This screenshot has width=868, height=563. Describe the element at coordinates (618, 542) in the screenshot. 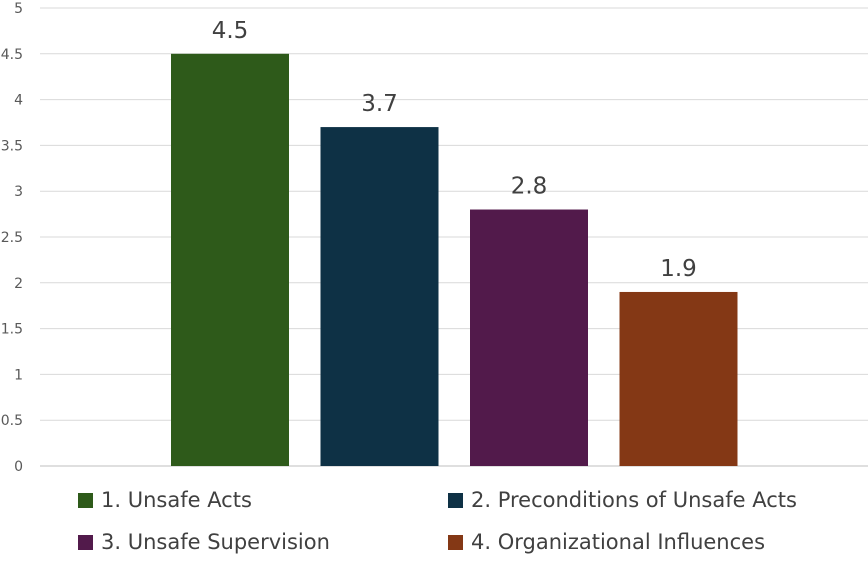

I see `legend-label: 4. Organizational Influences` at that location.